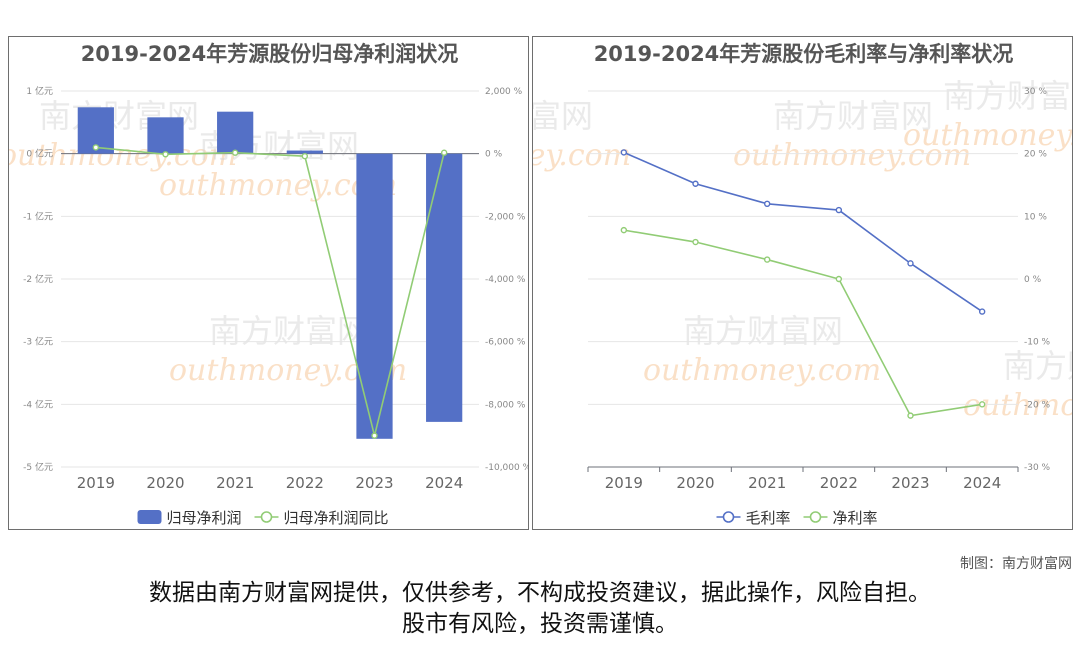  I want to click on right-axis-tick-label: -10 %, so click(1037, 343).